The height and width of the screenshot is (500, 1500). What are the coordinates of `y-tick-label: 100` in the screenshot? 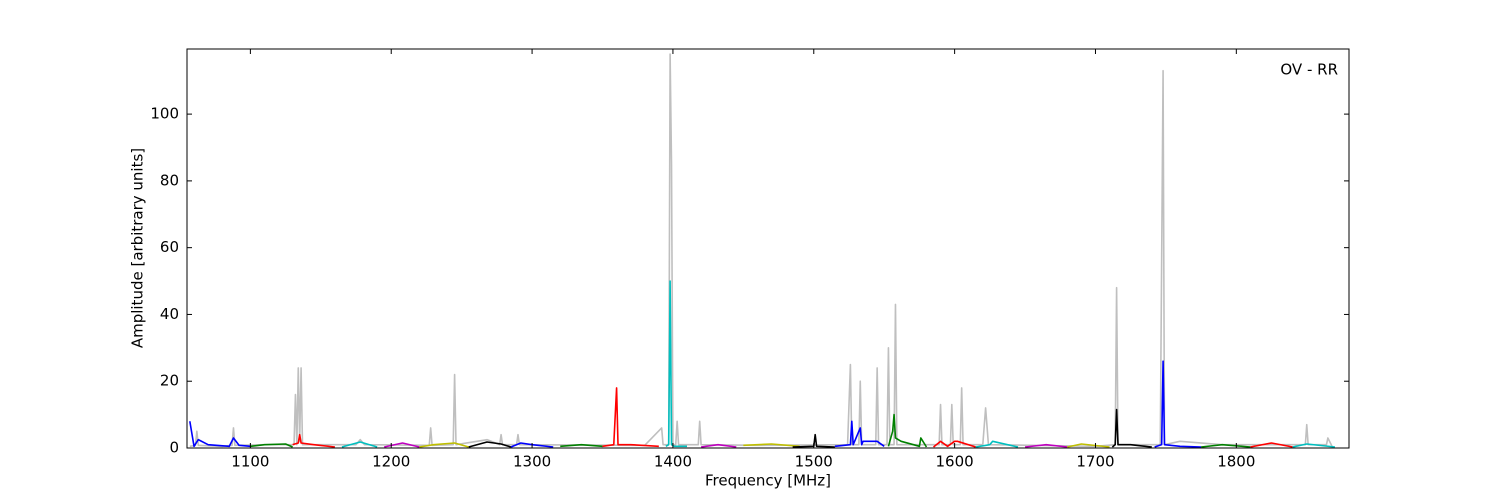 It's located at (164, 114).